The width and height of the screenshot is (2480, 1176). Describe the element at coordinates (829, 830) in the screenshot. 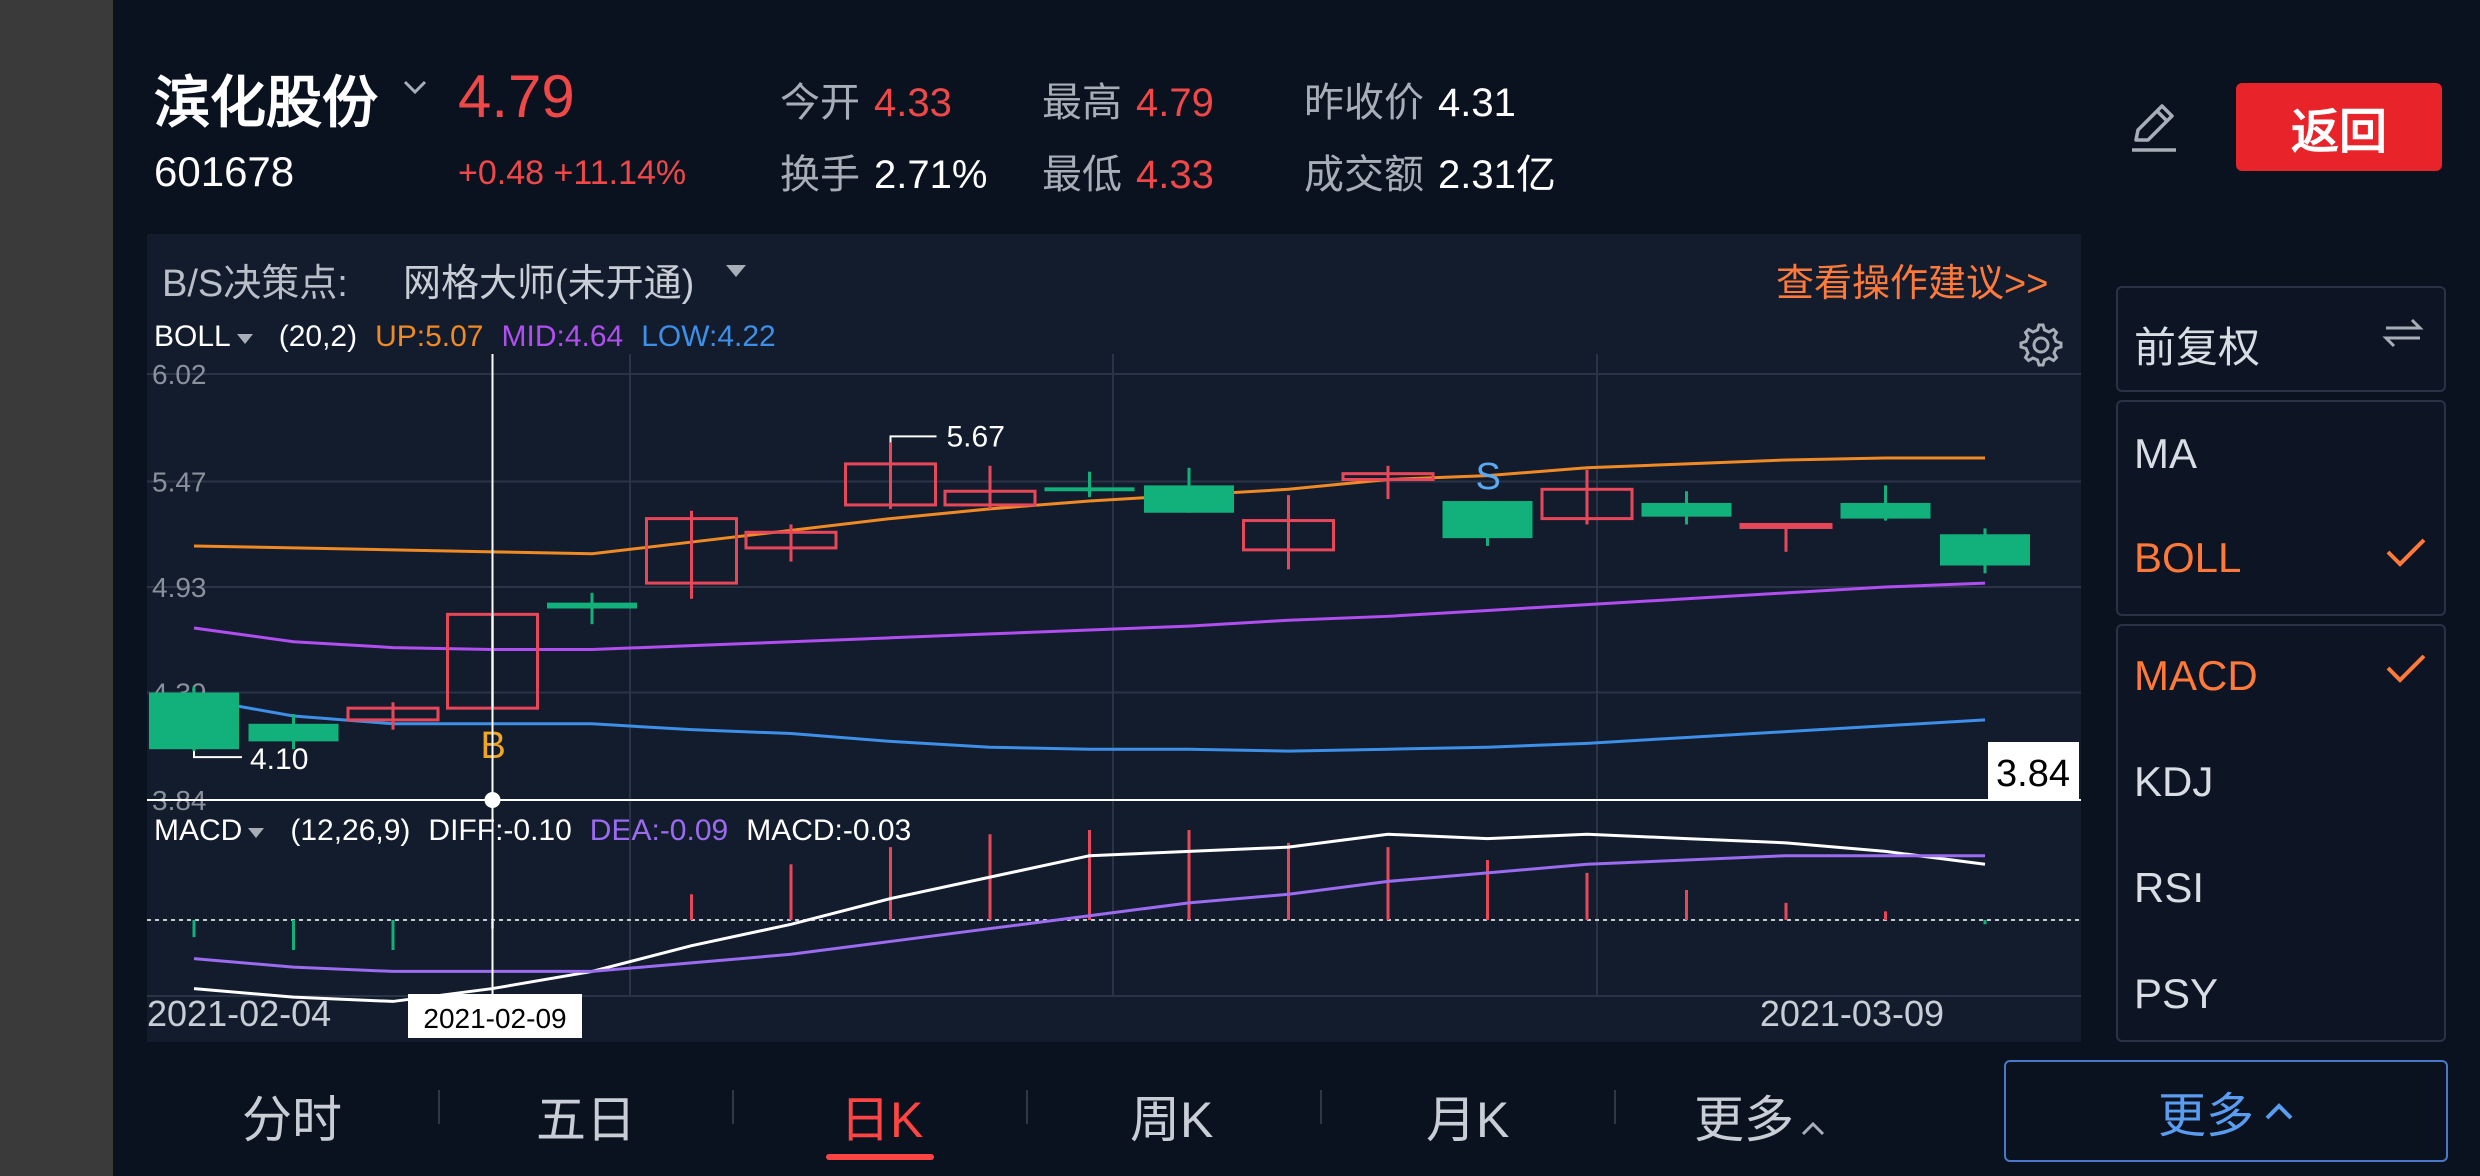

I see `macd-value: MACD:-0.03` at that location.